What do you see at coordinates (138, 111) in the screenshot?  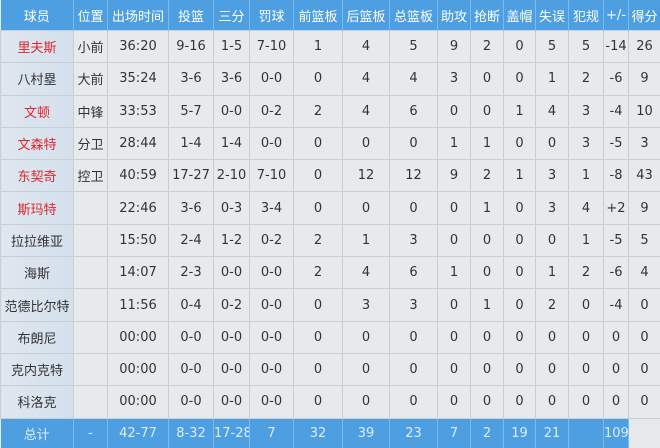 I see `stat-cell: 33:53` at bounding box center [138, 111].